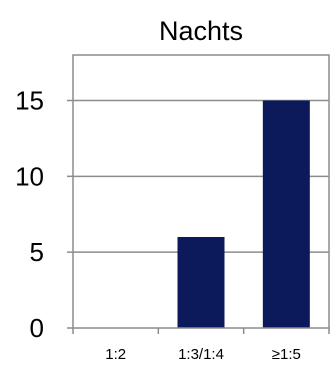 The image size is (331, 370). What do you see at coordinates (37, 252) in the screenshot?
I see `y-tick-label: 5` at bounding box center [37, 252].